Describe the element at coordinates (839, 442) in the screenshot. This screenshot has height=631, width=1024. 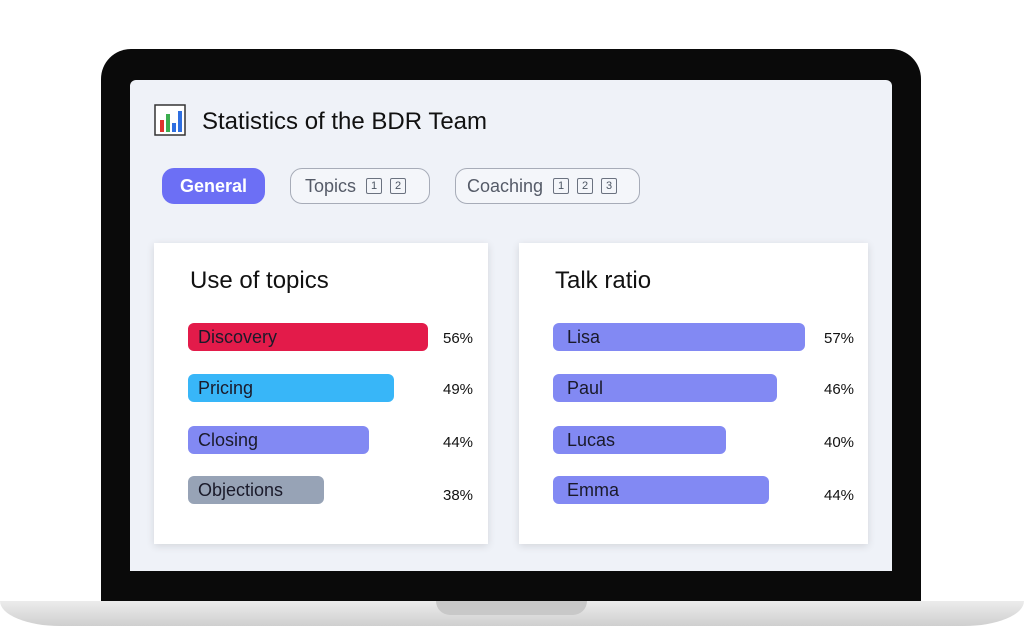
I see `talk-bar-value: 40%` at that location.